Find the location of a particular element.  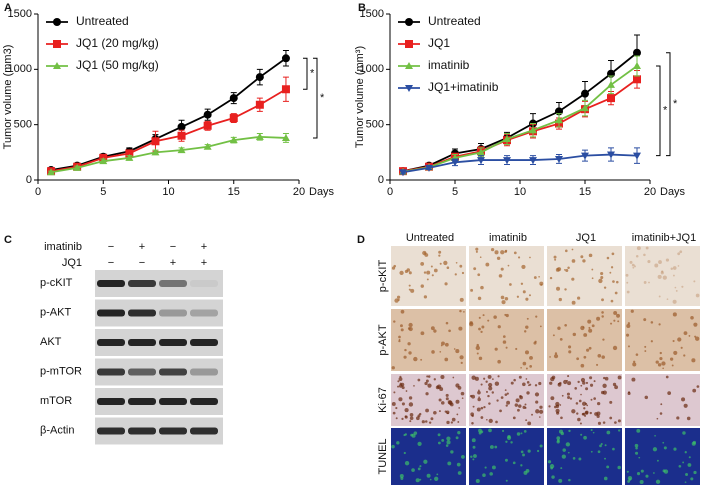

significance-bracket is located at coordinates (658, 111).